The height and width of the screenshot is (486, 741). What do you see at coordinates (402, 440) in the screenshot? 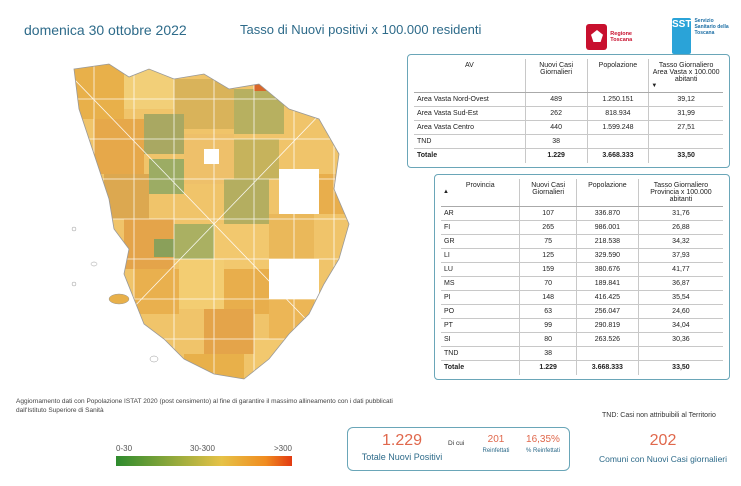
I see `kpi-totale-value: 1.229` at bounding box center [402, 440].